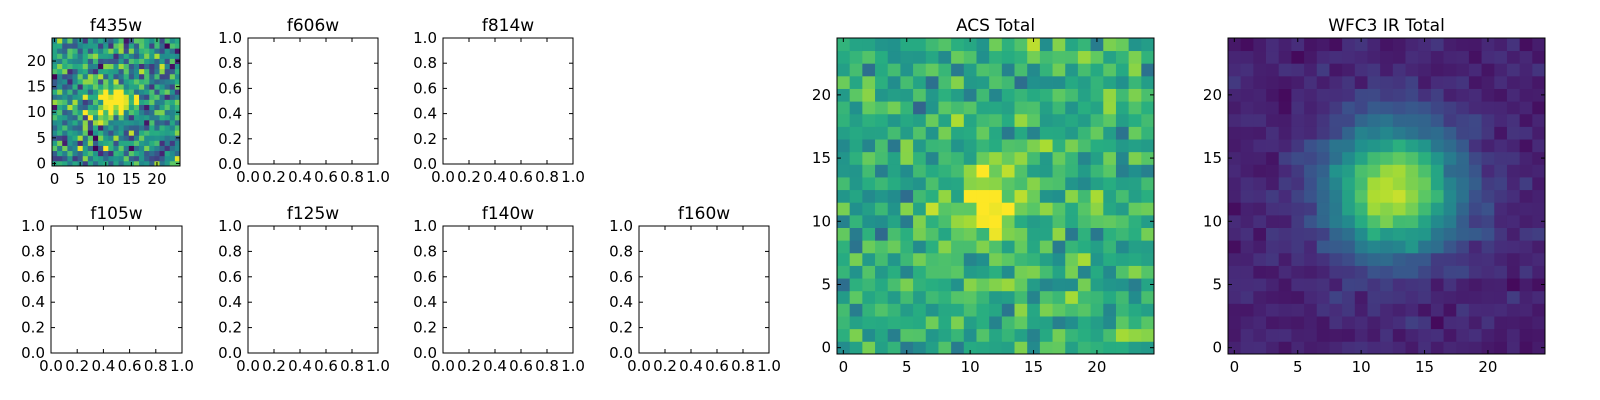  What do you see at coordinates (769, 366) in the screenshot?
I see `x-tick-label: 1.0` at bounding box center [769, 366].